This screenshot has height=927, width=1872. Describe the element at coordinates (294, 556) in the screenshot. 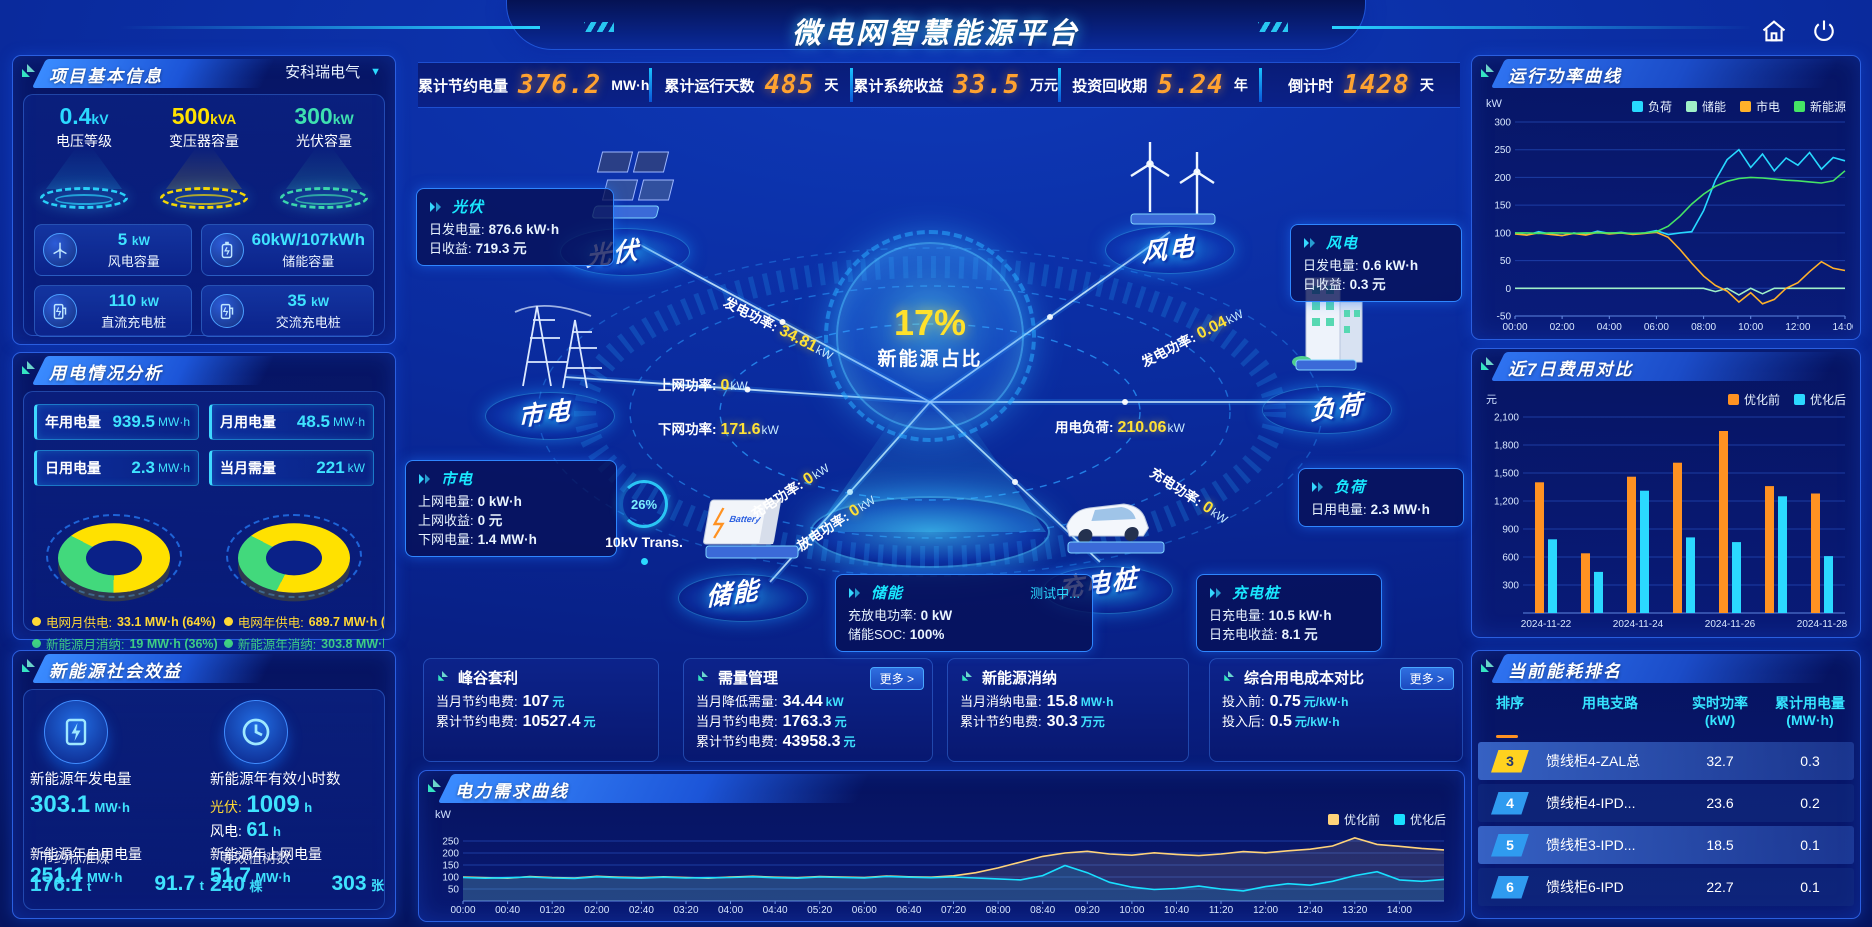

I see `donut-ring-deco` at that location.